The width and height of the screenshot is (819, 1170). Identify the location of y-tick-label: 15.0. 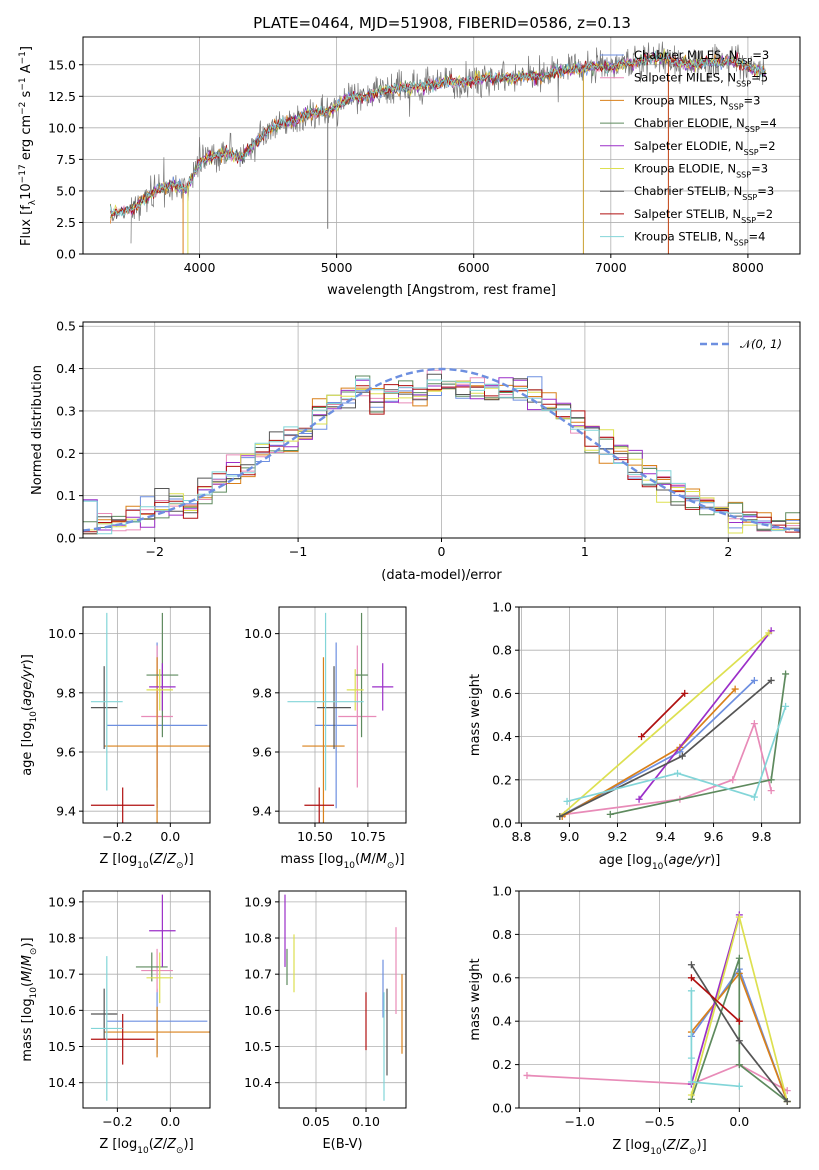
(62, 64).